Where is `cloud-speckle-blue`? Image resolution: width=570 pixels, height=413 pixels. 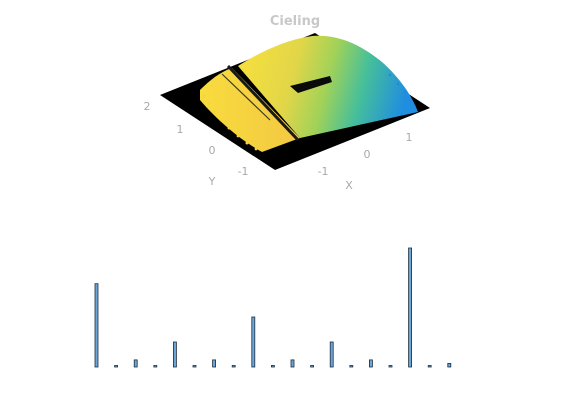 cloud-speckle-blue is located at coordinates (402, 90).